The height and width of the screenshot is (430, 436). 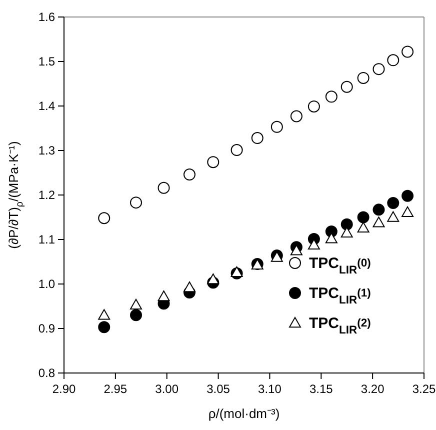 What do you see at coordinates (47, 151) in the screenshot?
I see `y-tick-label: 1.3` at bounding box center [47, 151].